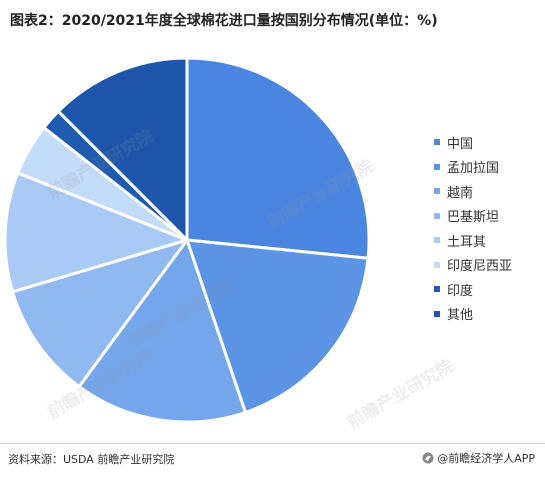 This screenshot has width=545, height=479. What do you see at coordinates (91, 459) in the screenshot?
I see `source-note: 资料来源：USDA 前瞻产业研究院` at bounding box center [91, 459].